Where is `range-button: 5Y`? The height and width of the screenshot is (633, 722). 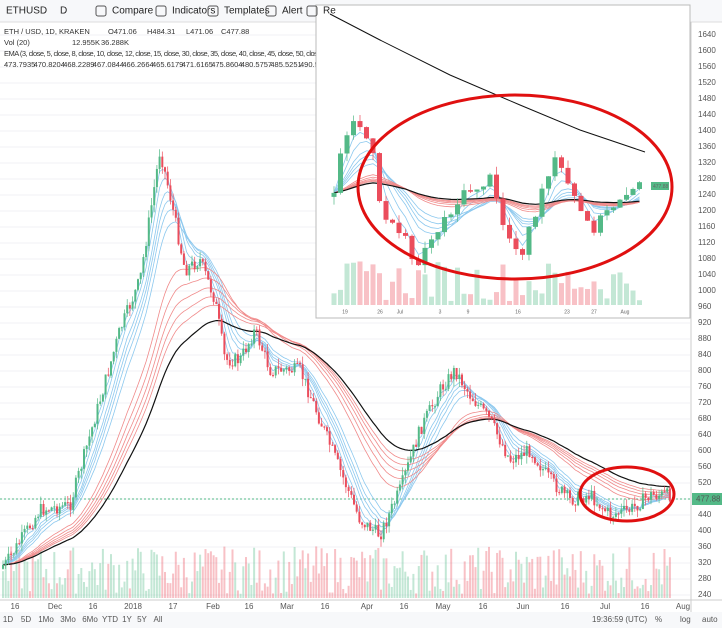
range-button: 5Y is located at coordinates (142, 619).